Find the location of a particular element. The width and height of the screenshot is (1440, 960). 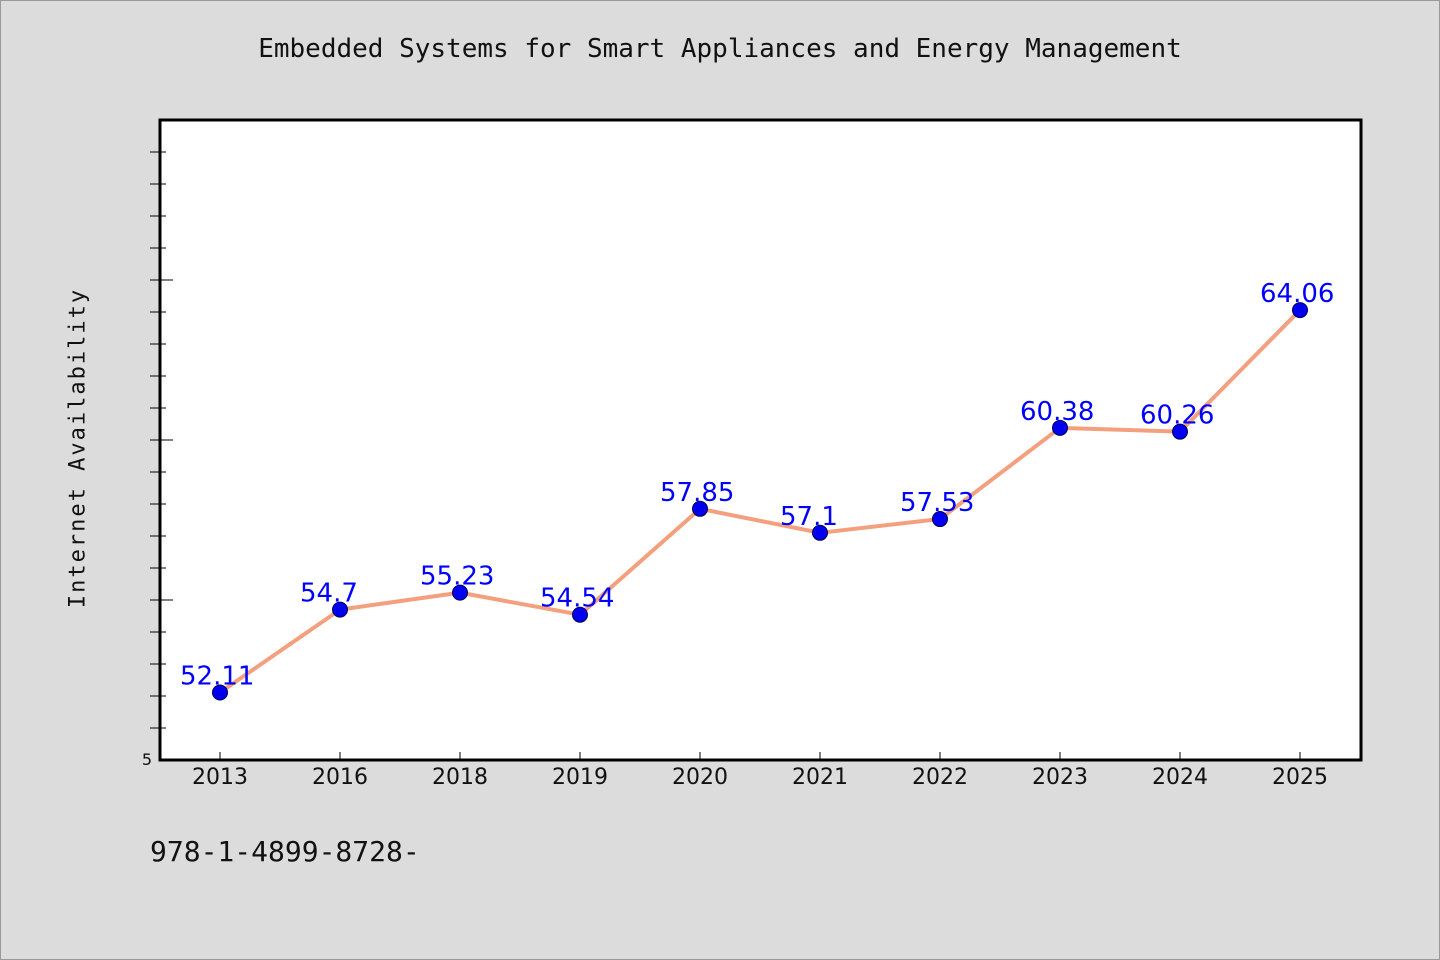

x-tick-label: 2023 is located at coordinates (1060, 777).